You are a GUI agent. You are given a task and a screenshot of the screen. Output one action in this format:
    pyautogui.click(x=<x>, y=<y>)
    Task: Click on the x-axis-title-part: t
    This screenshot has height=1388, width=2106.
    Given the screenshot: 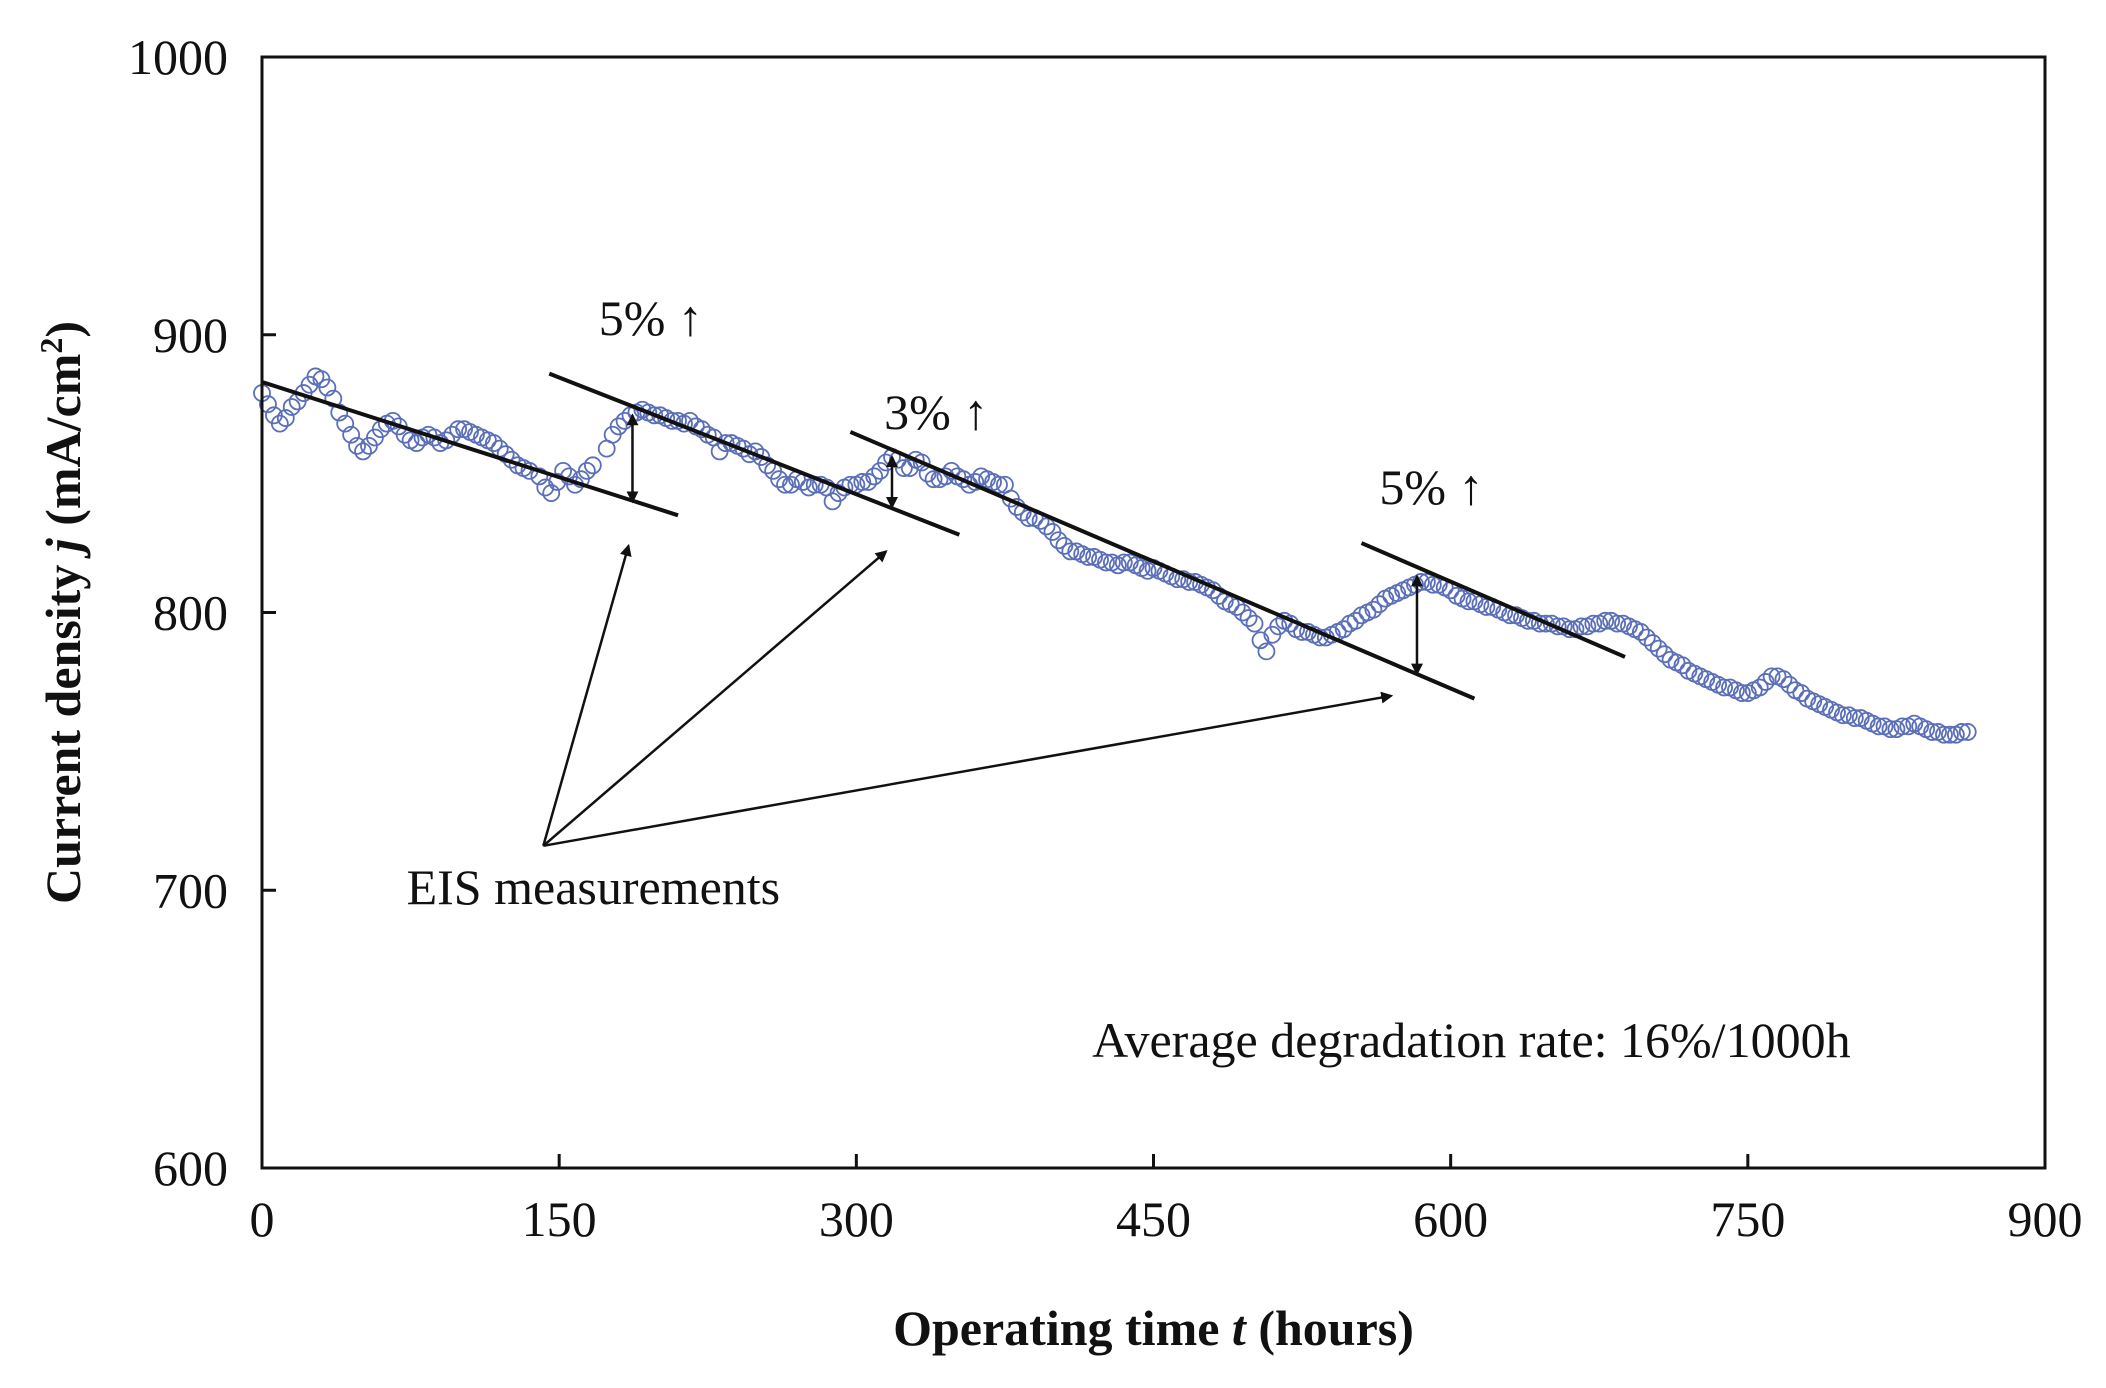 What is the action you would take?
    pyautogui.click(x=1240, y=1328)
    